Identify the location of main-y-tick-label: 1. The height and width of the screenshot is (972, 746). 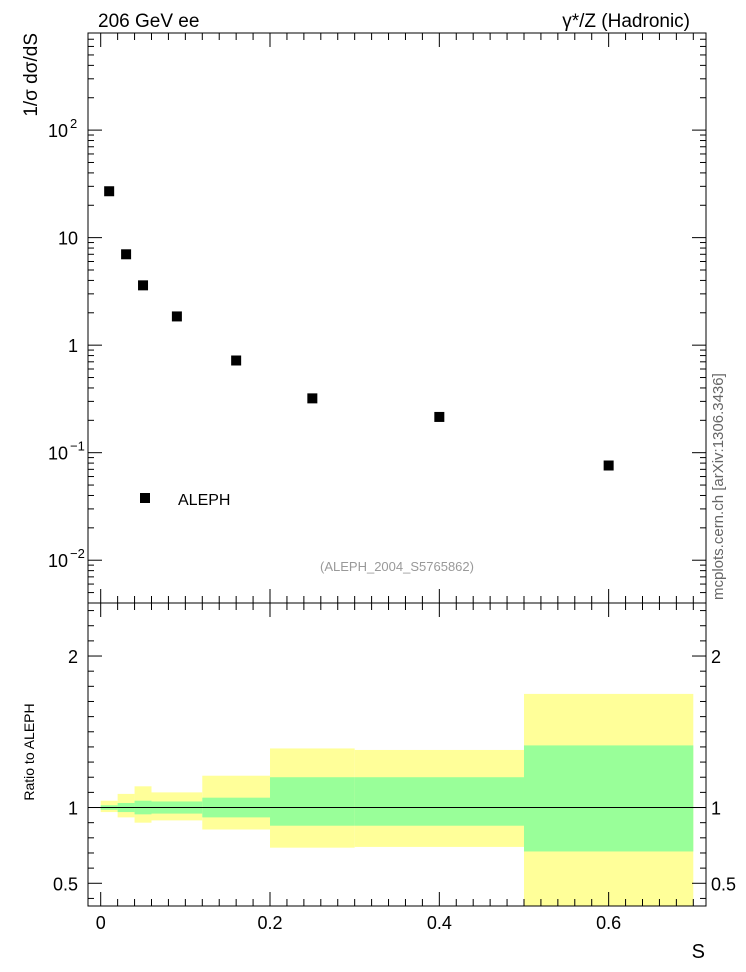
(73, 346).